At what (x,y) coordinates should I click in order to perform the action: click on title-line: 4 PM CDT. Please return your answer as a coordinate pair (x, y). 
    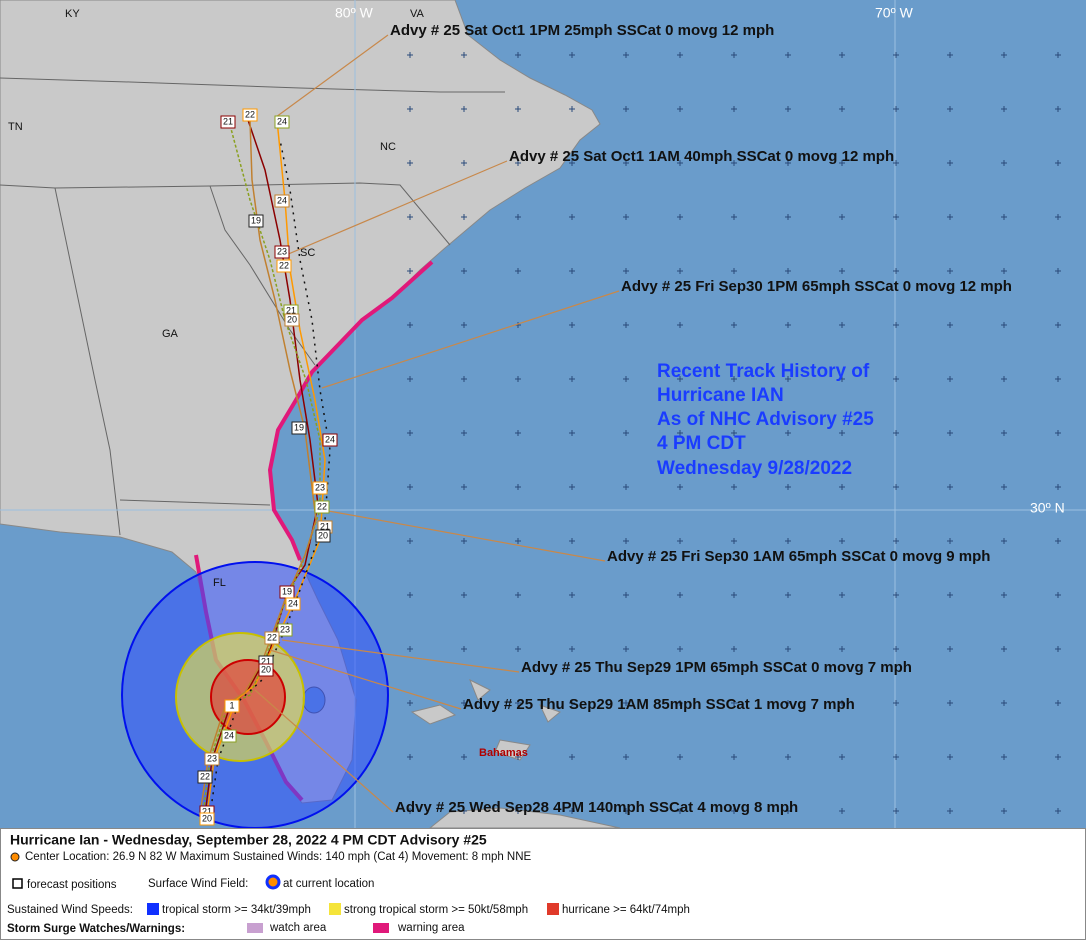
    Looking at the image, I should click on (701, 443).